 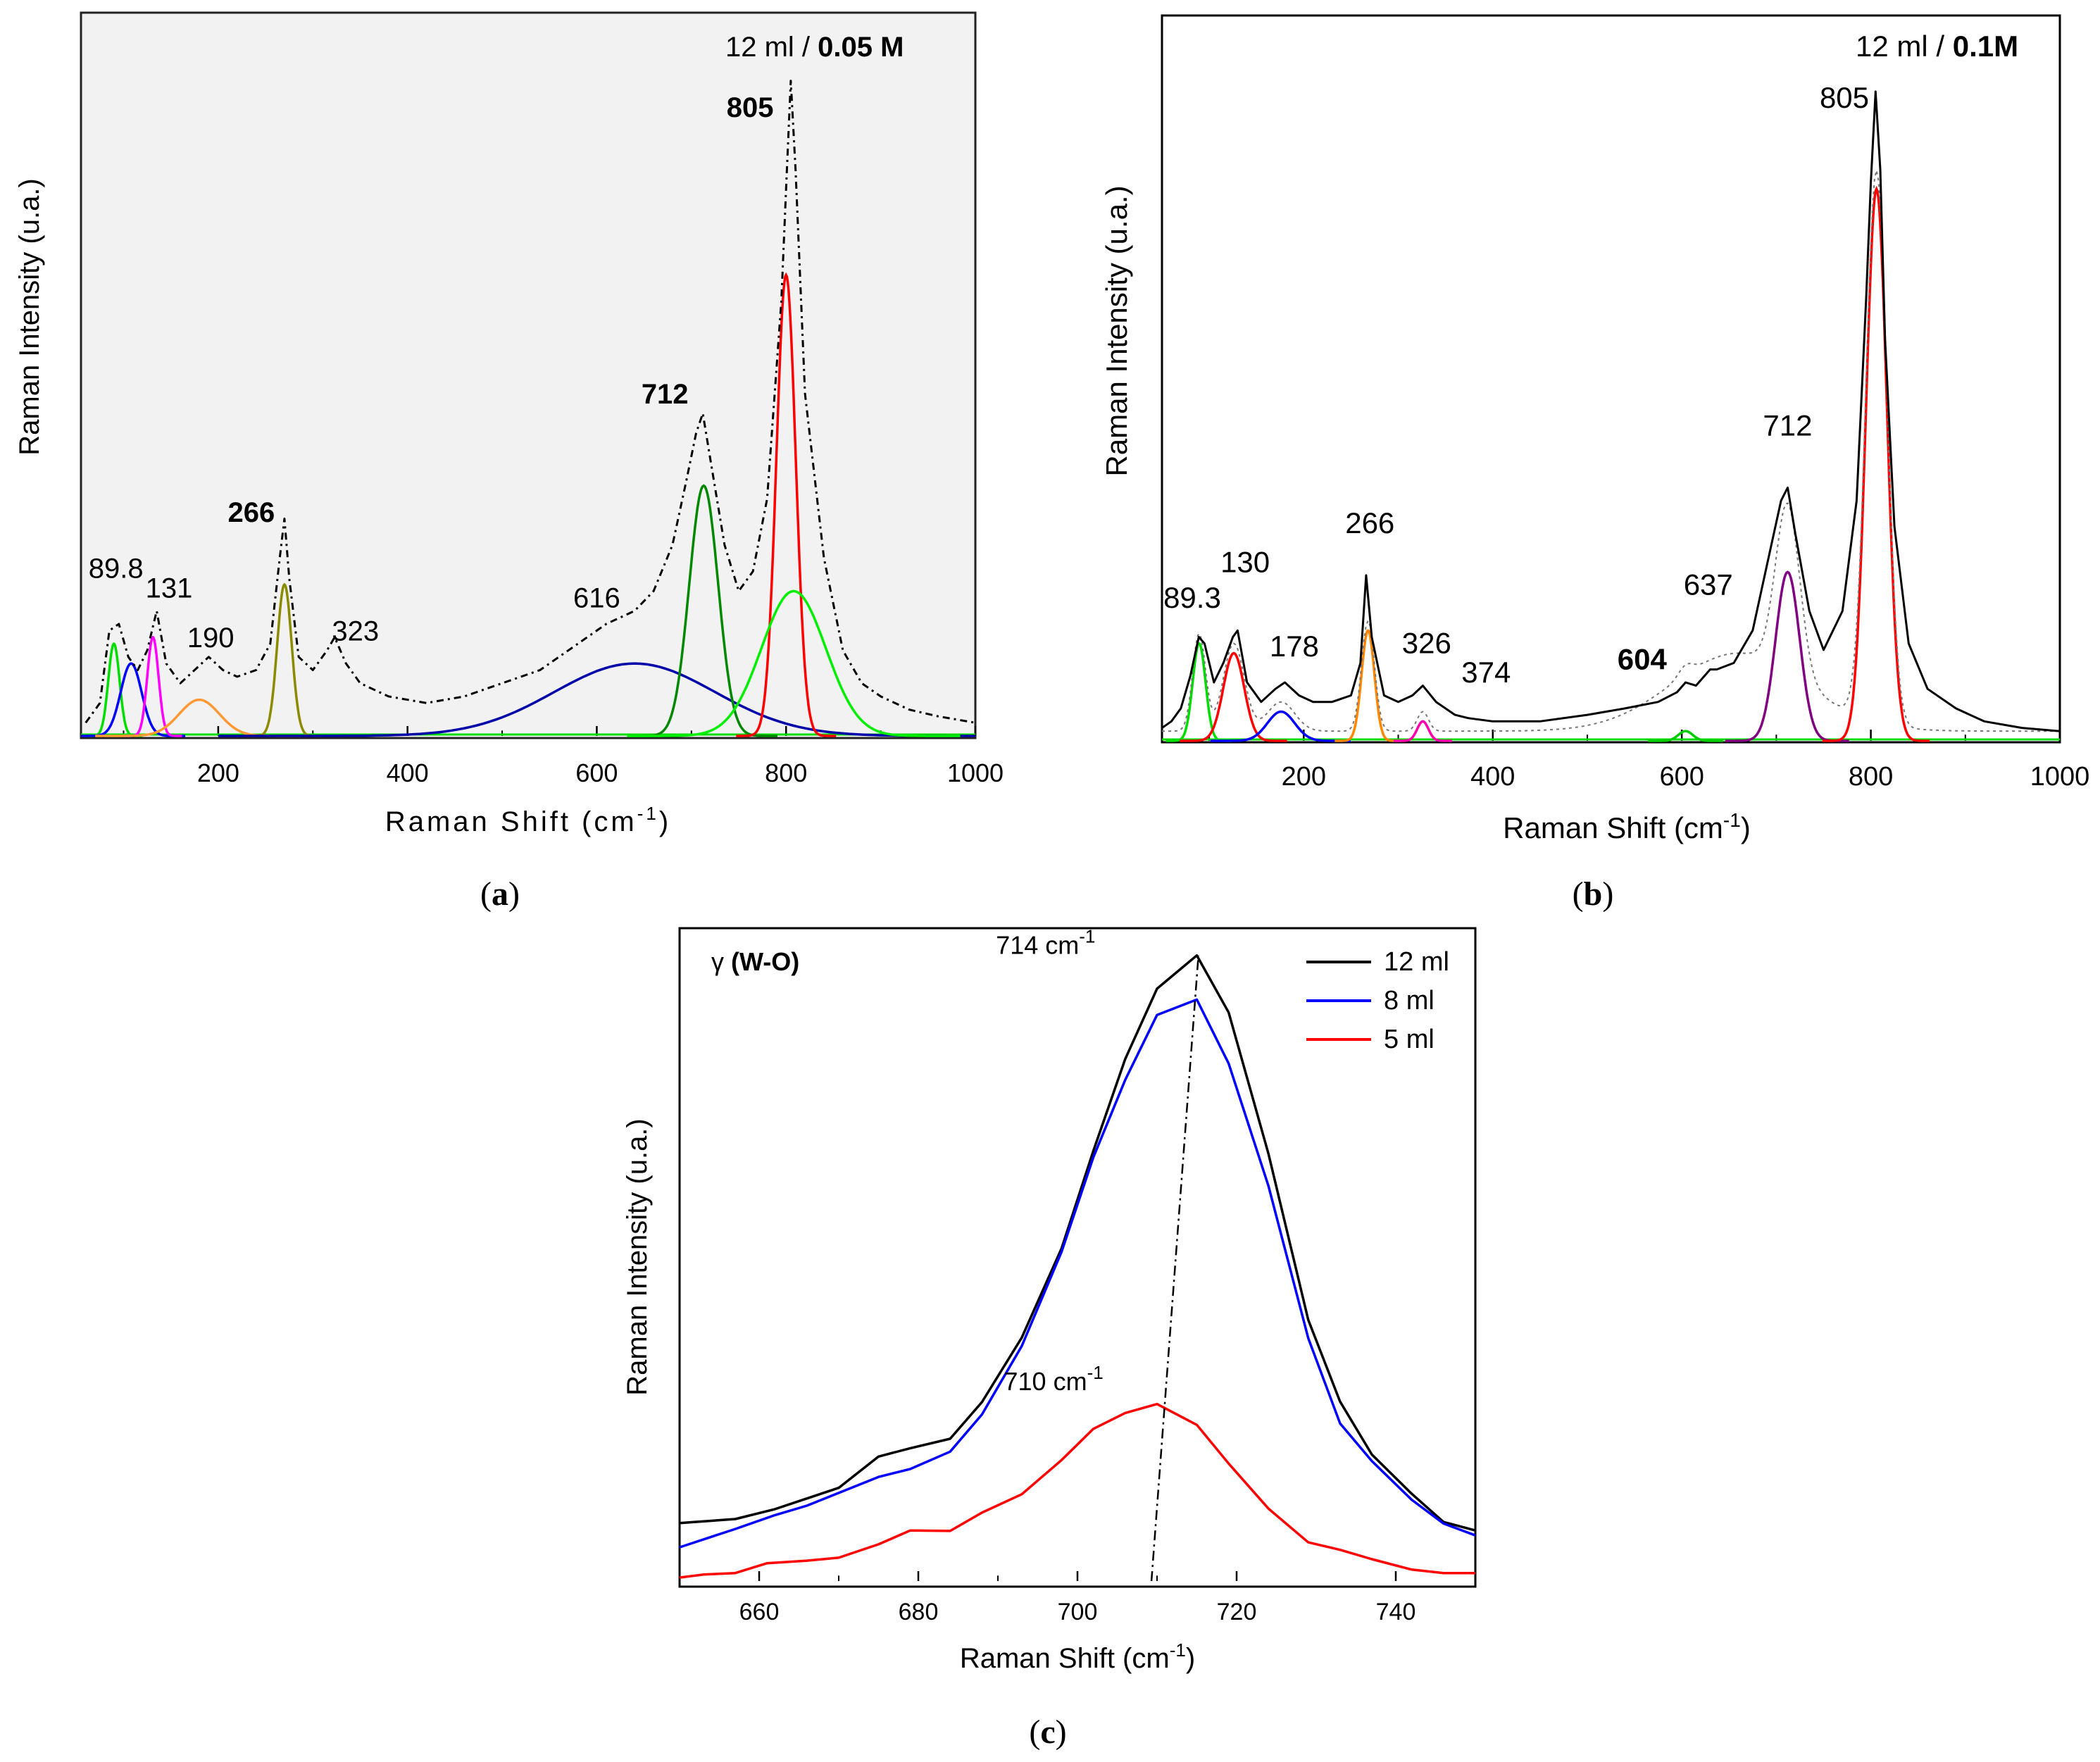 I want to click on peak-label: 616, so click(x=596, y=598).